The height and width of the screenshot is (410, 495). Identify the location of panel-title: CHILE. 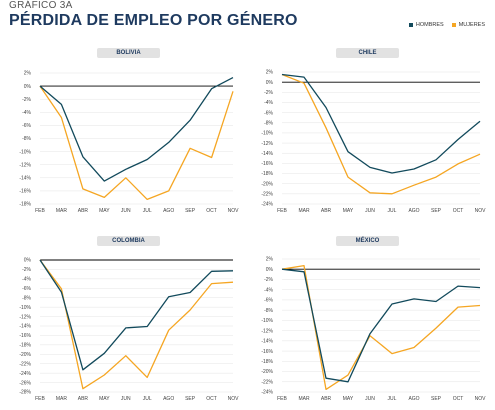
(367, 53).